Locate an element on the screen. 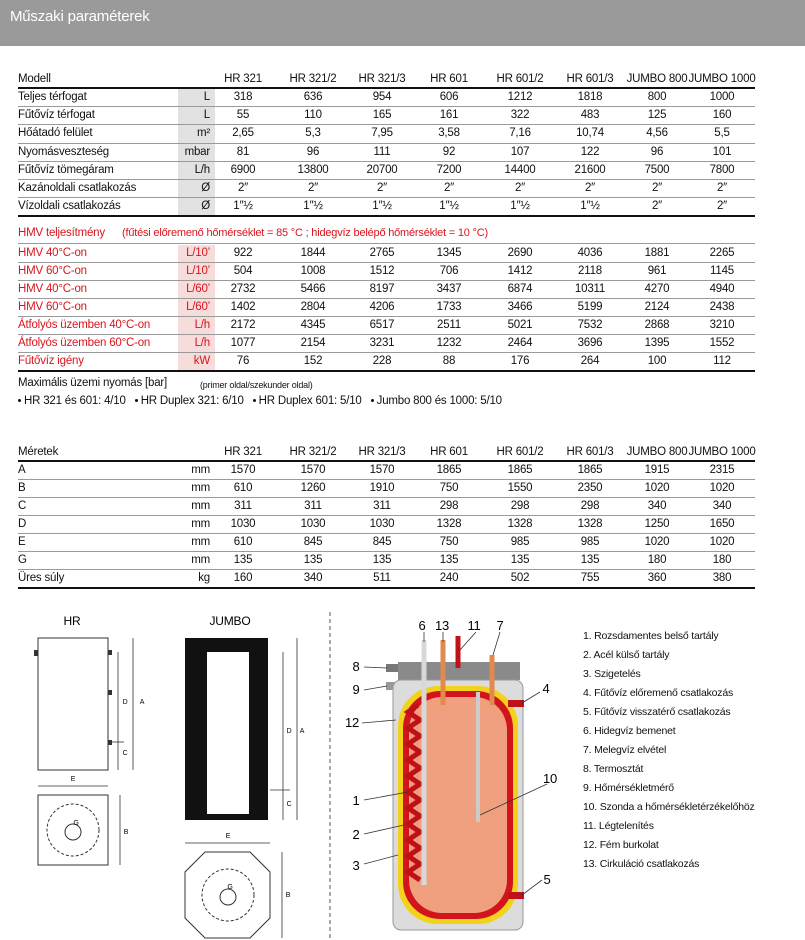 Image resolution: width=805 pixels, height=940 pixels. cell: 7,95 is located at coordinates (382, 133).